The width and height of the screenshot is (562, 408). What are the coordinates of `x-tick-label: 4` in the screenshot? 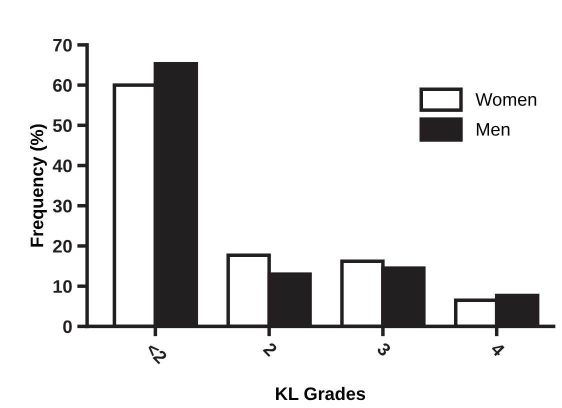 It's located at (498, 350).